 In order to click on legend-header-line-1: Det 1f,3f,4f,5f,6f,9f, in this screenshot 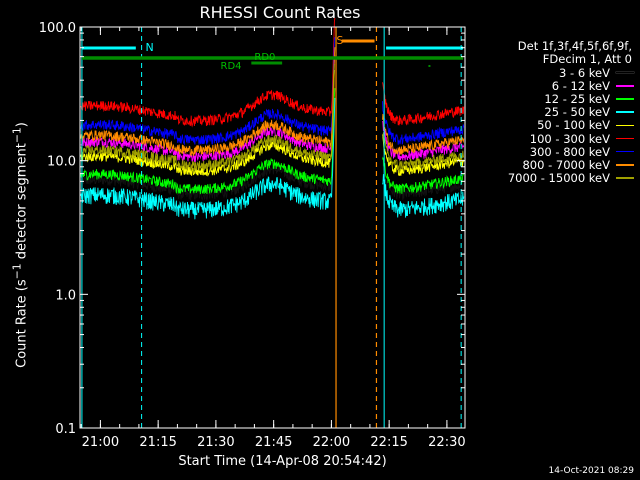, I will do `click(574, 46)`.